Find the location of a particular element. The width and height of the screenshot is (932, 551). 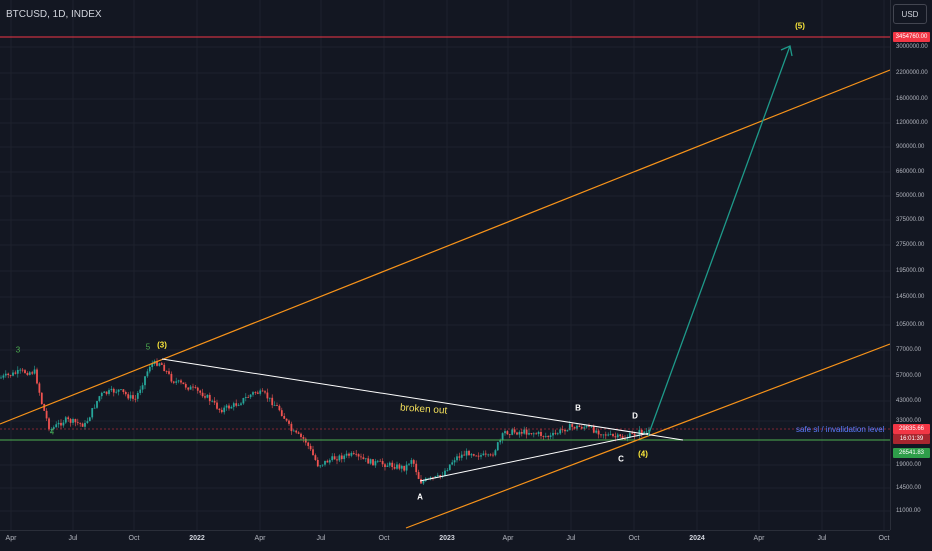

currency-button: USD is located at coordinates (910, 14).